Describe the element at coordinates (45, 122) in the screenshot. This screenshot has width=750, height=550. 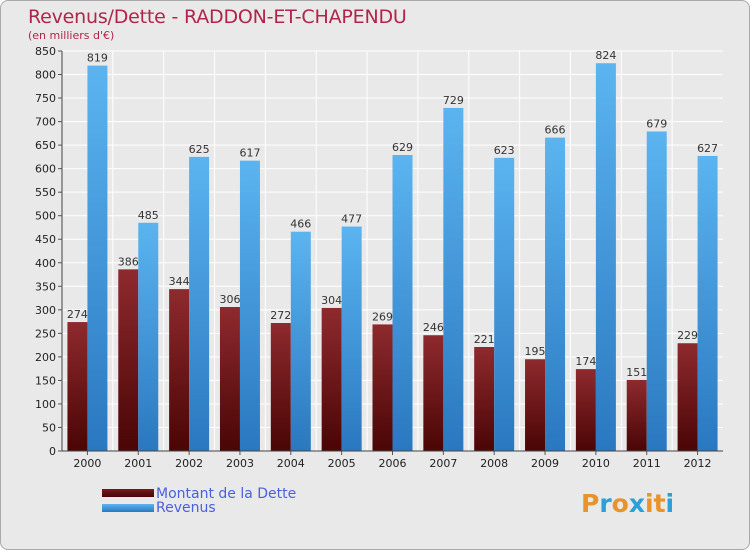
I see `y-tick-label: 700` at that location.